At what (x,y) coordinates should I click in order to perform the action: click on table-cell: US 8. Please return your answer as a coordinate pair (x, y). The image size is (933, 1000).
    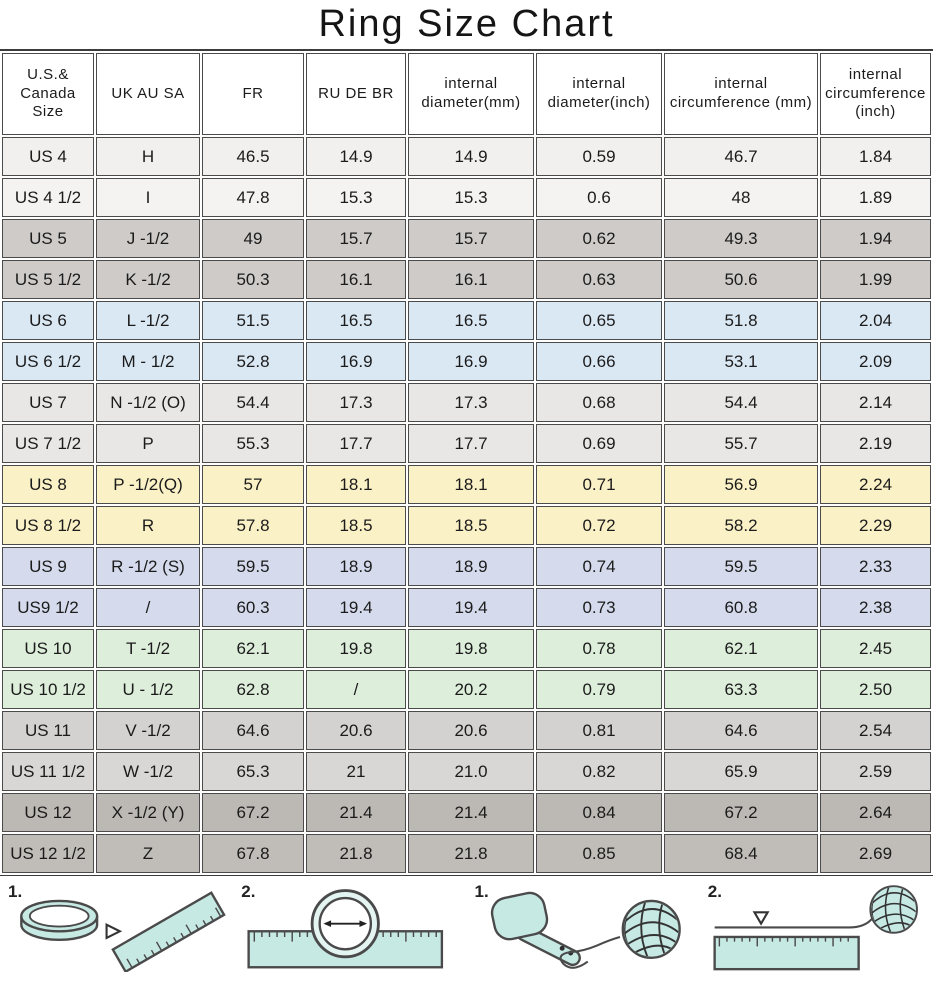
    Looking at the image, I should click on (48, 484).